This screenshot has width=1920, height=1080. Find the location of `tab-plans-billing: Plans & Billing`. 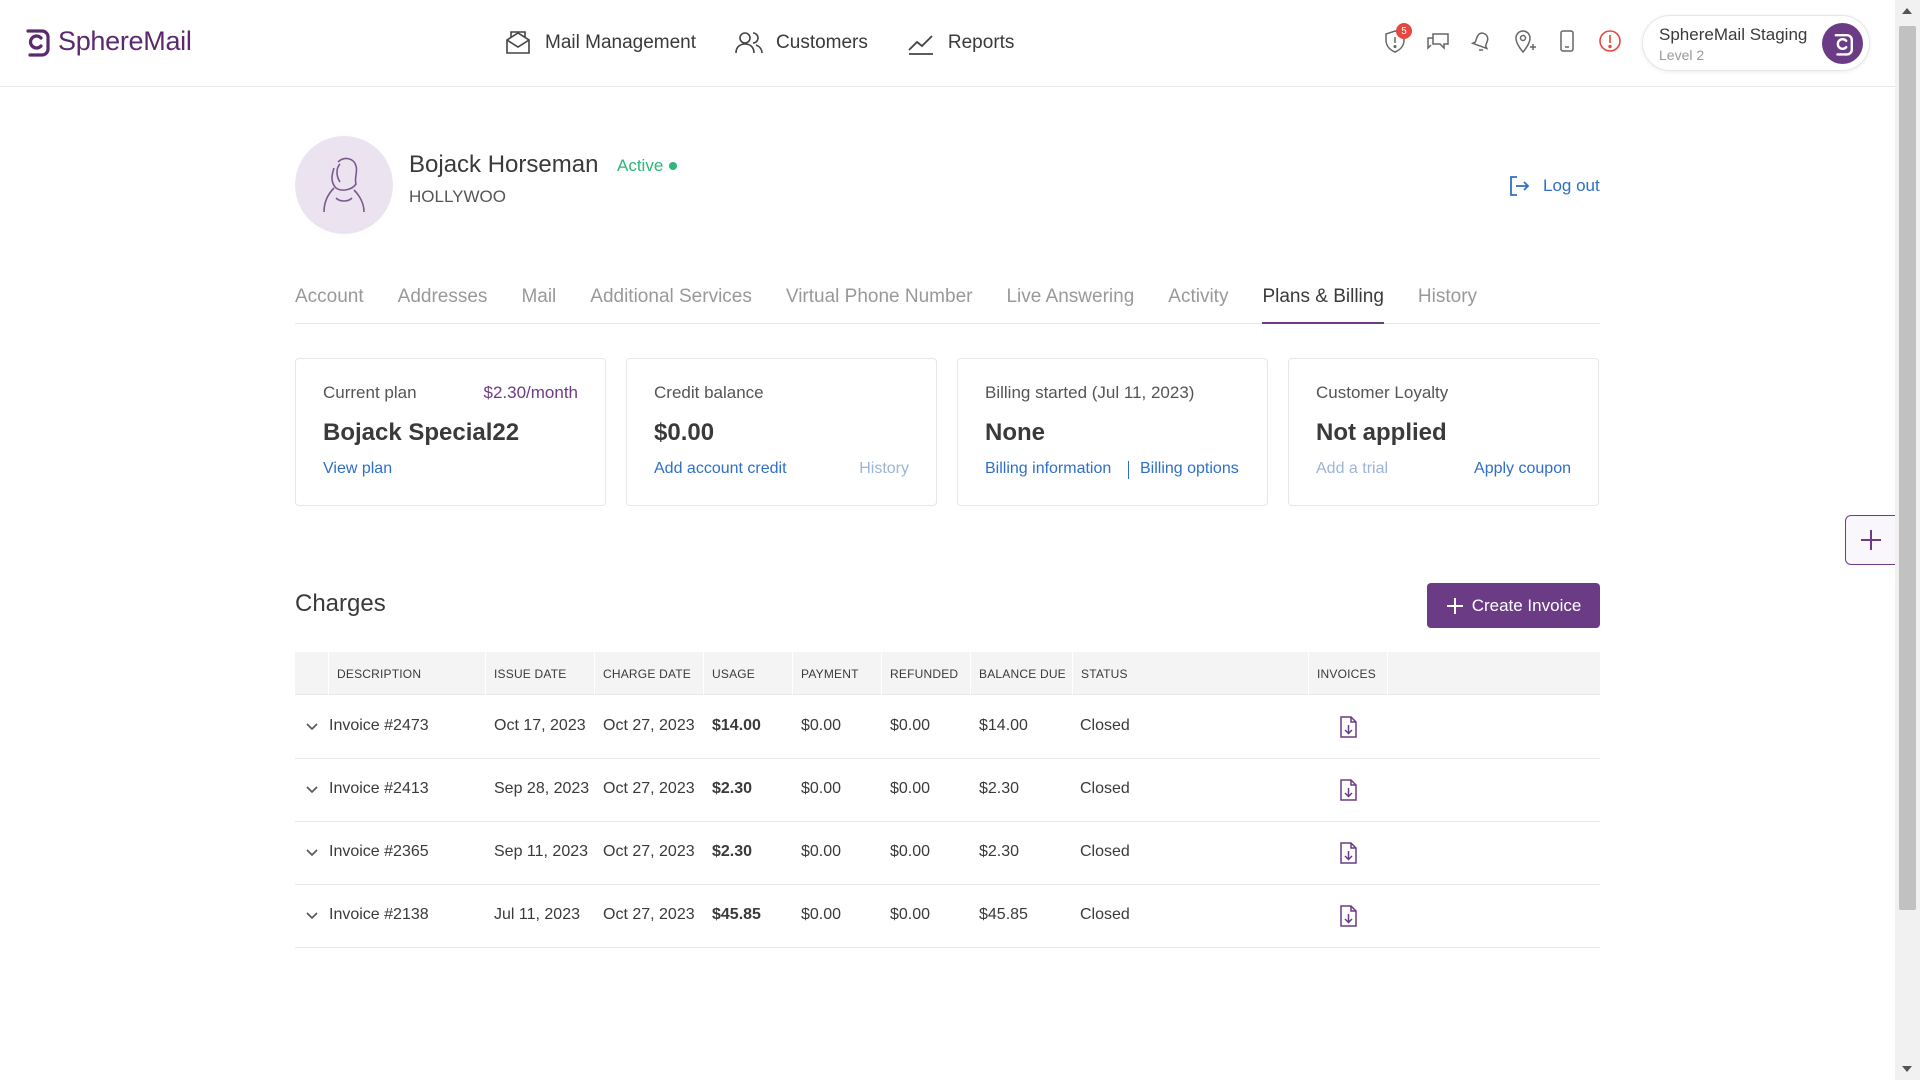

tab-plans-billing: Plans & Billing is located at coordinates (1323, 304).